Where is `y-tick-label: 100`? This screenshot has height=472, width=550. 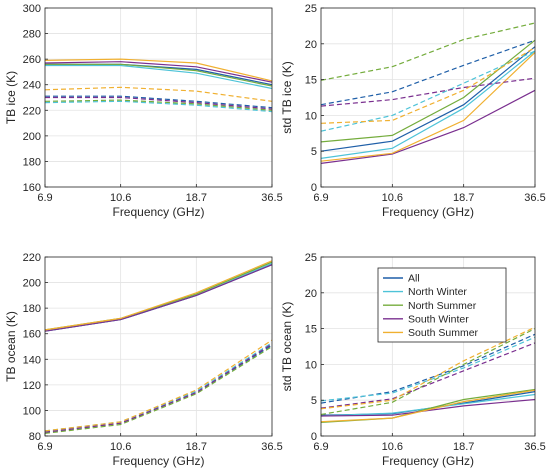 y-tick-label: 100 is located at coordinates (32, 411).